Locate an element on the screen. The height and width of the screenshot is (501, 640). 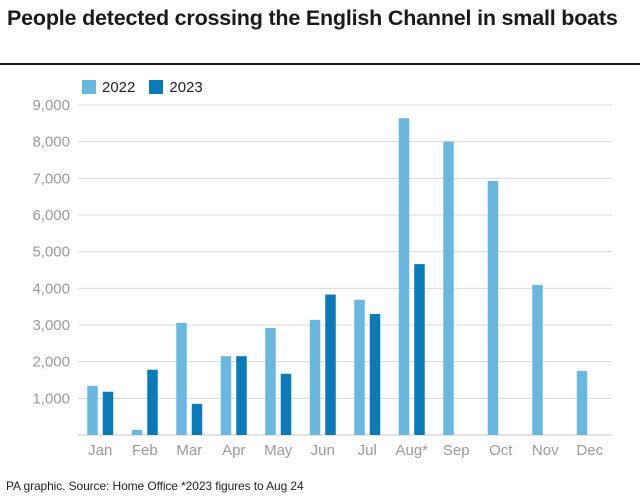
legend-label-2023: 2023 is located at coordinates (186, 87).